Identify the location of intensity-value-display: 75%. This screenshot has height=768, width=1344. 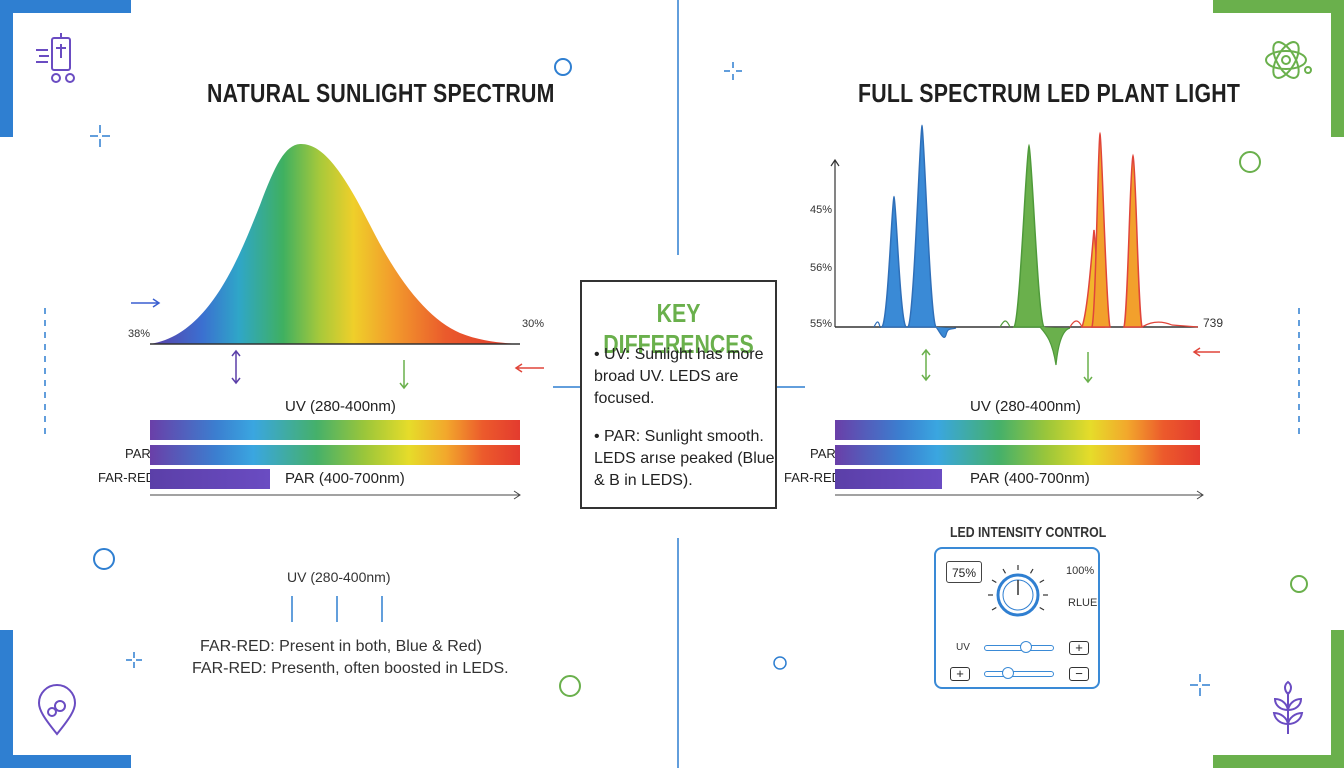
(964, 572).